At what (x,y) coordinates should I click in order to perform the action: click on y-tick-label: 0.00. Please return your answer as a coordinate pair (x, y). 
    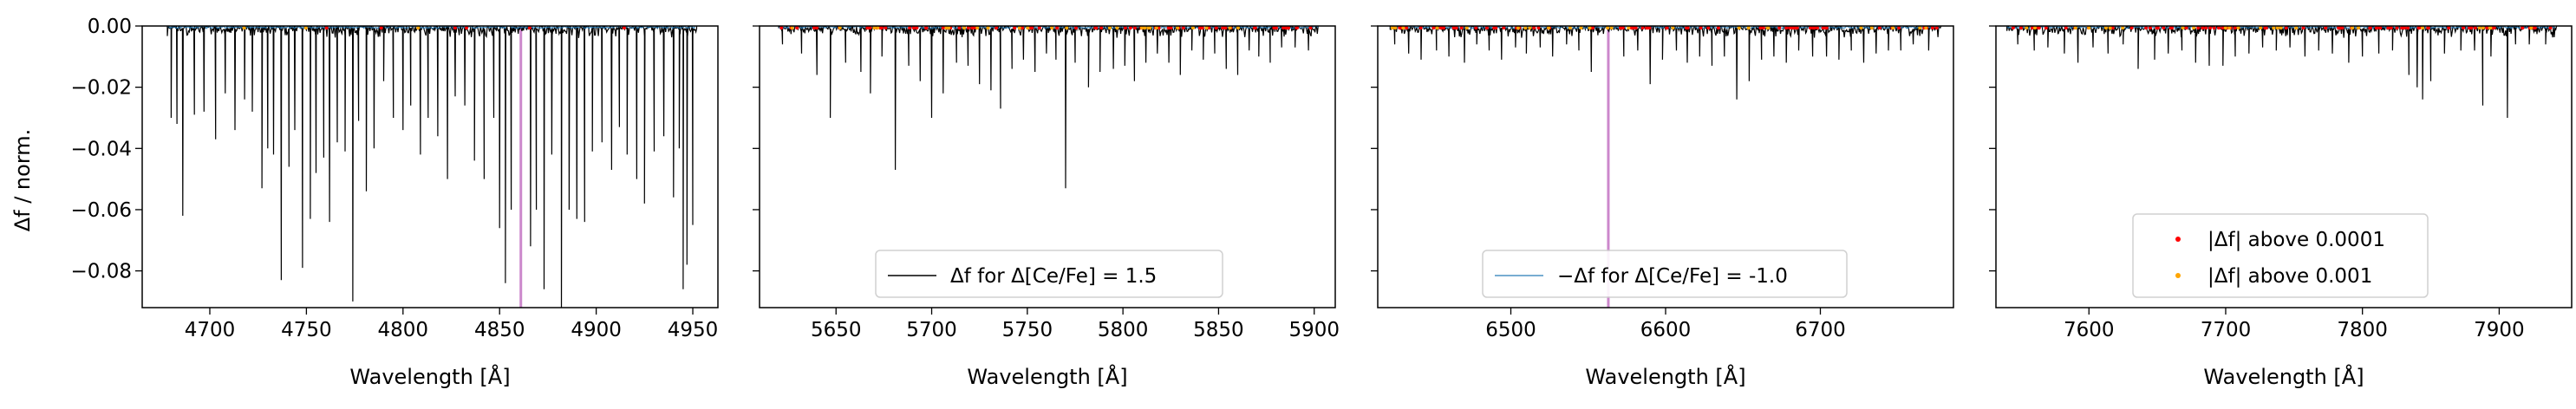
    Looking at the image, I should click on (110, 27).